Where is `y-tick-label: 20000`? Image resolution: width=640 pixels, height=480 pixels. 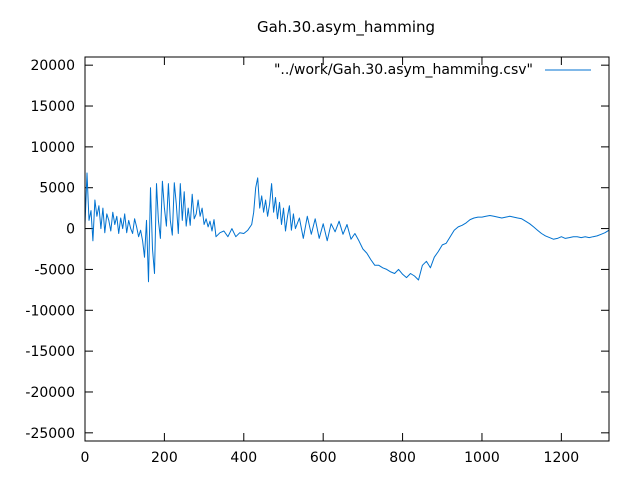
y-tick-label: 20000 is located at coordinates (52, 66).